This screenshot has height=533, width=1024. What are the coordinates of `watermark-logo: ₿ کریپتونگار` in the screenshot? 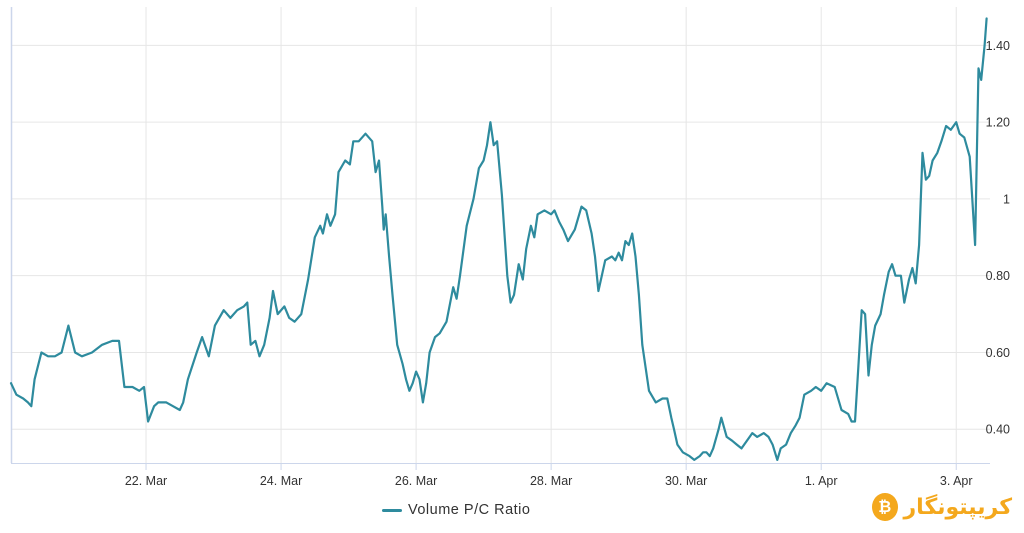 It's located at (942, 507).